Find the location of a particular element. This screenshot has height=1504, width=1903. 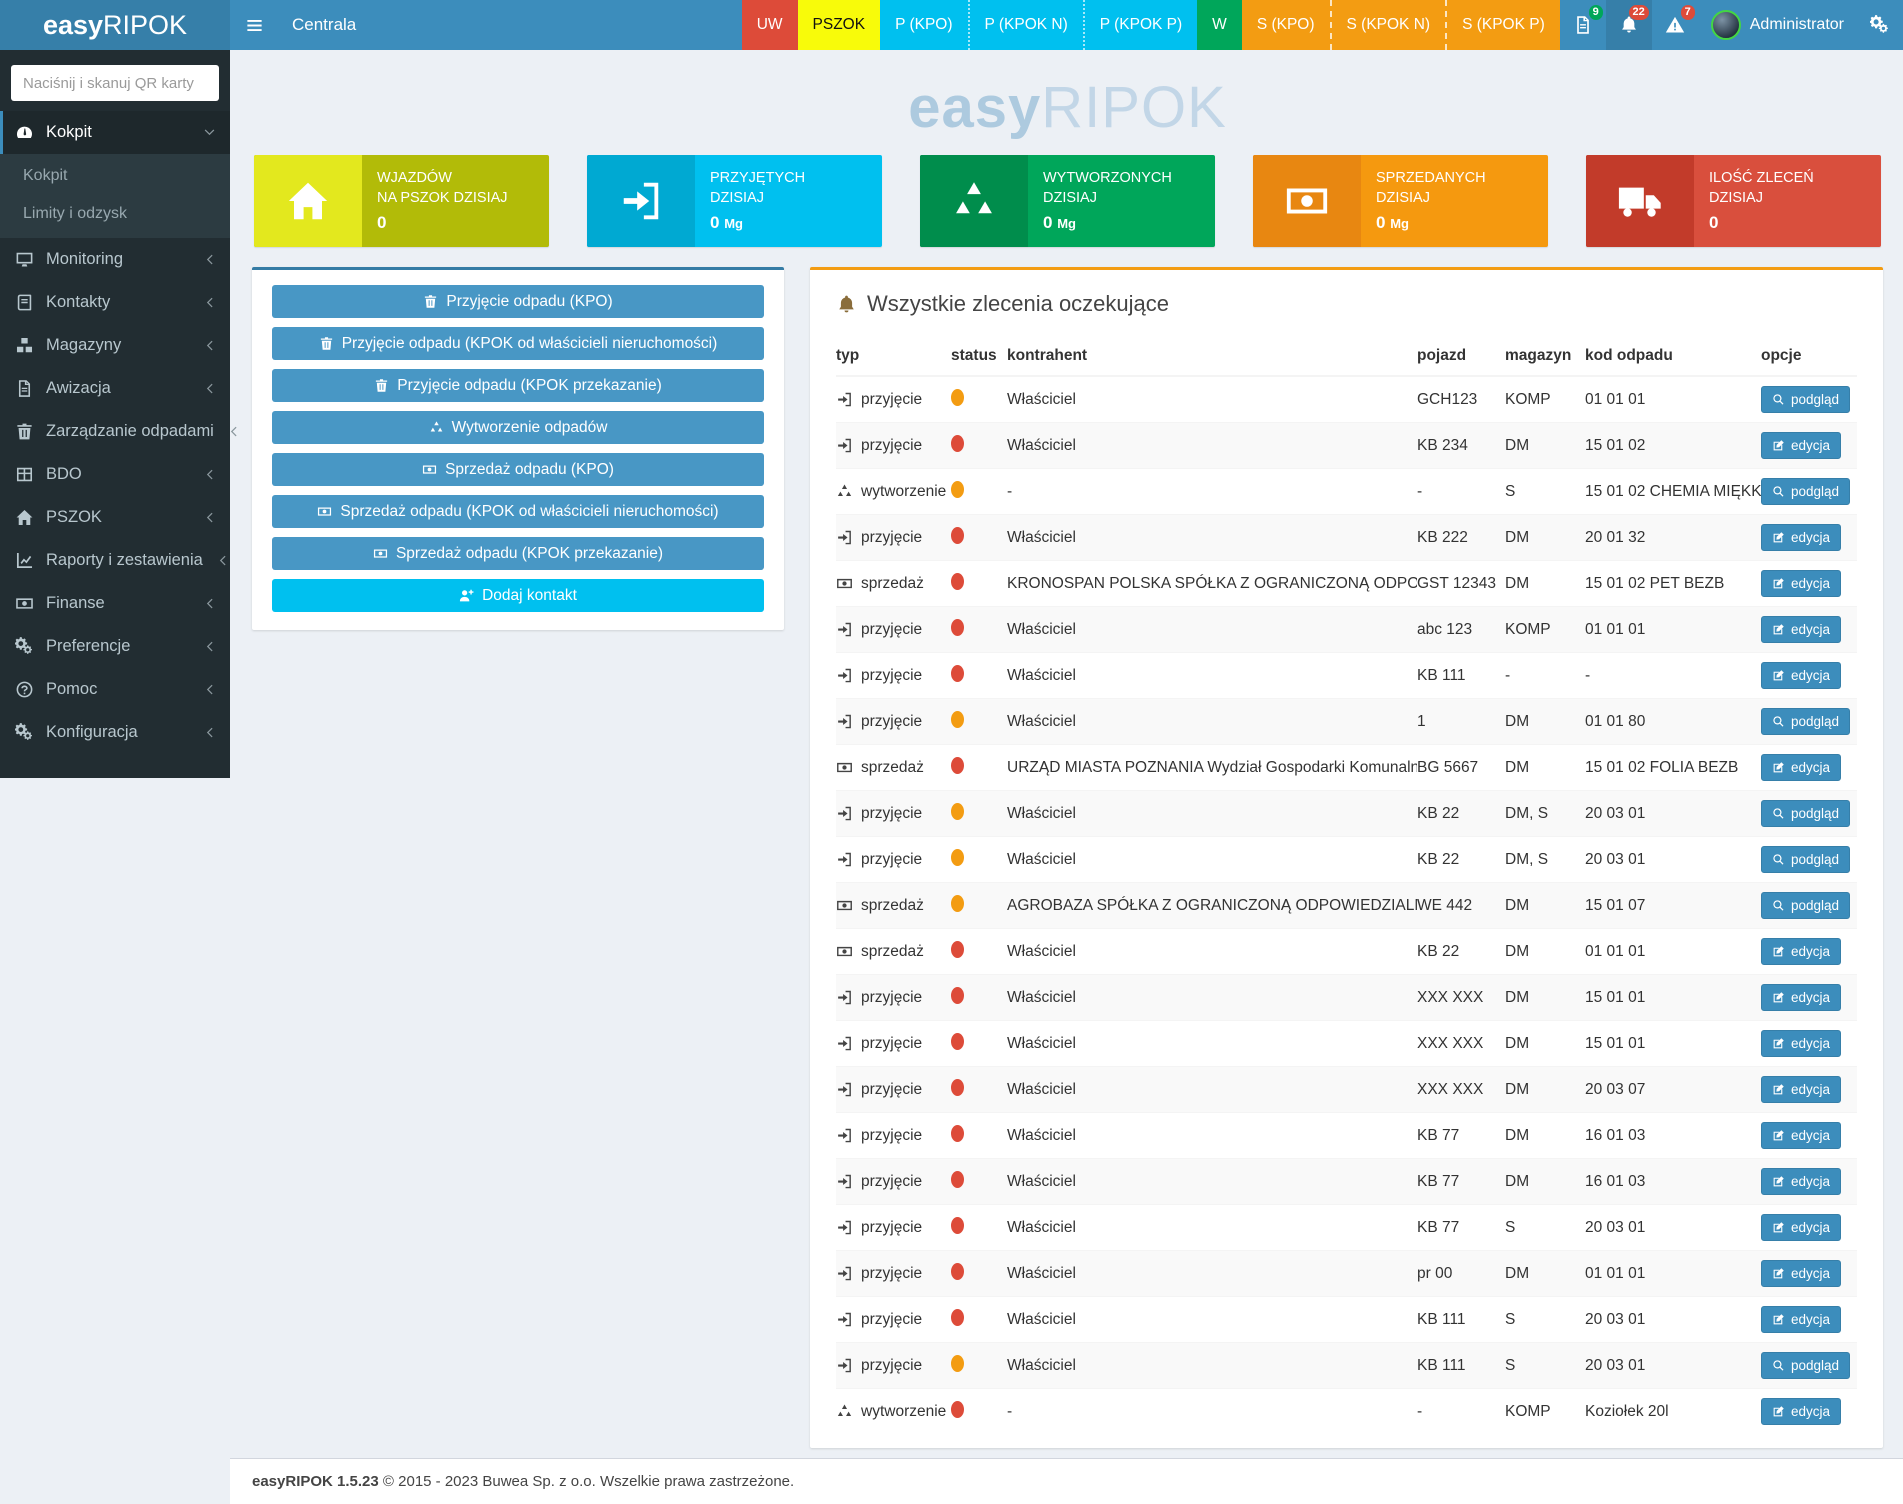

settings-button is located at coordinates (1880, 25).